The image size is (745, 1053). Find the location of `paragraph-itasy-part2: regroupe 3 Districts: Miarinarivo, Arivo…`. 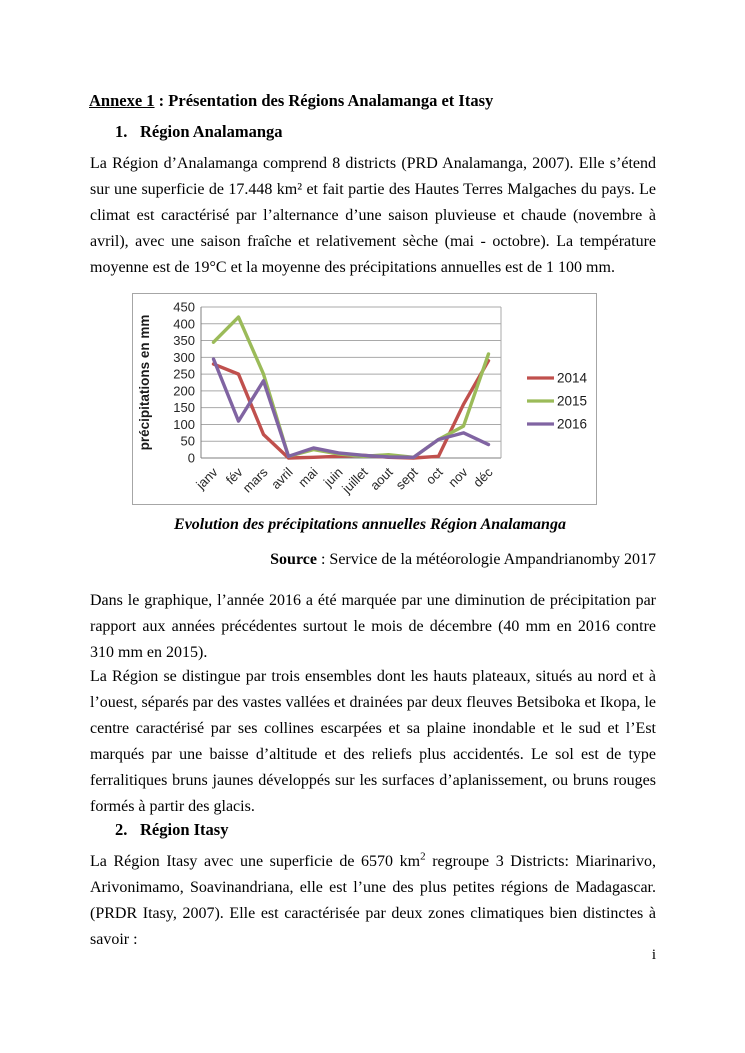

paragraph-itasy-part2: regroupe 3 Districts: Miarinarivo, Arivo… is located at coordinates (373, 900).